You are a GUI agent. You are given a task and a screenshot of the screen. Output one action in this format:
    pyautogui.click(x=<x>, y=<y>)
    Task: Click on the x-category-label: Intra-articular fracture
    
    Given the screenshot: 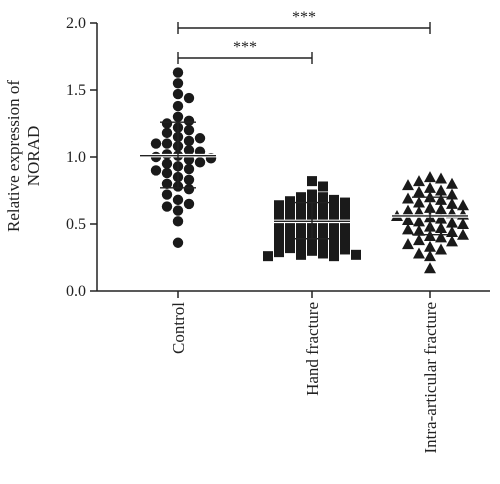 What is the action you would take?
    pyautogui.click(x=430, y=377)
    